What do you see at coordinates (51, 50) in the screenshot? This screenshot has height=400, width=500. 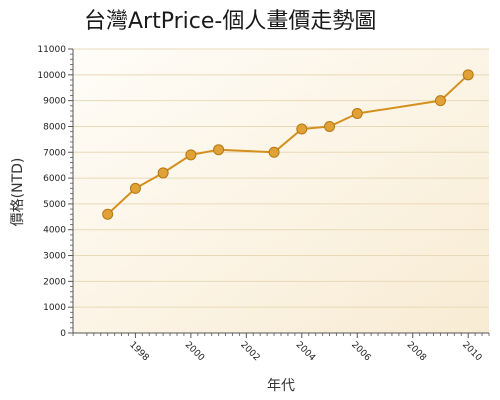 I see `y-tick-label: 11000` at bounding box center [51, 50].